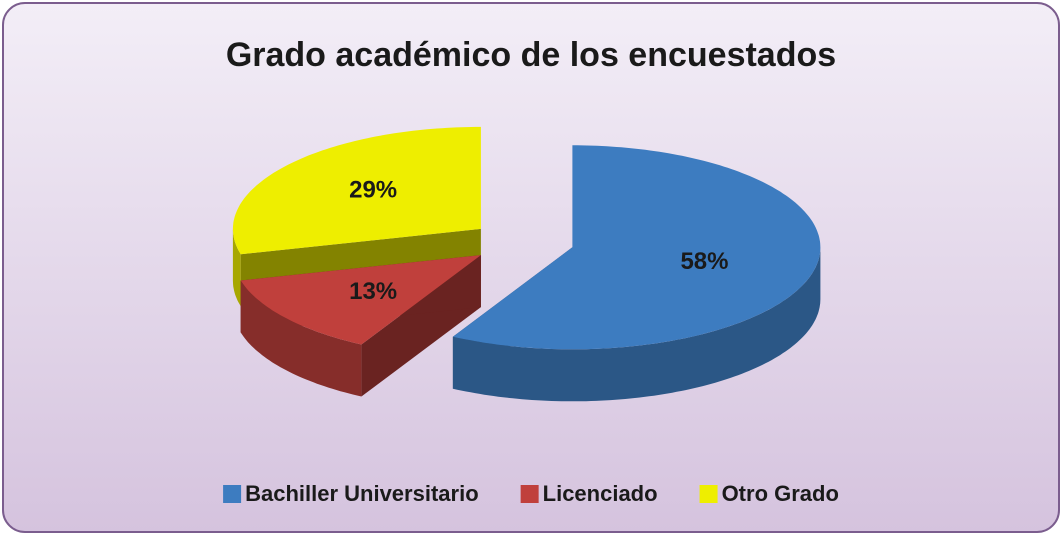  Describe the element at coordinates (531, 55) in the screenshot. I see `chart-title: Grado académico de los encuestados` at that location.